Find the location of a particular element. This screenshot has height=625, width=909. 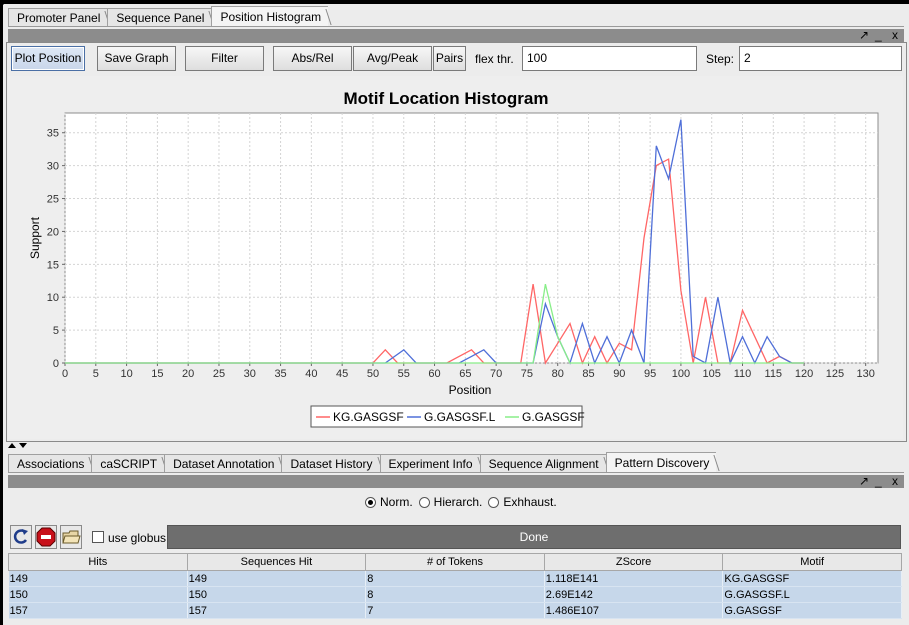

radio-exhaust-label: Exhhaust. is located at coordinates (530, 502).